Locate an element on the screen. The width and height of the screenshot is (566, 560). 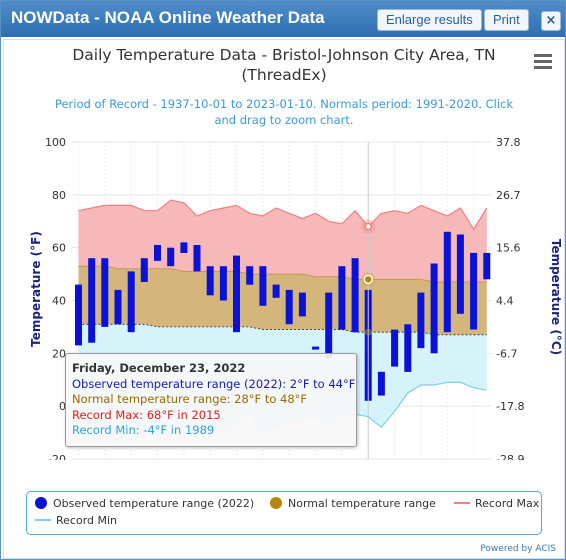
y-tick-label-left: -20 is located at coordinates (57, 456).